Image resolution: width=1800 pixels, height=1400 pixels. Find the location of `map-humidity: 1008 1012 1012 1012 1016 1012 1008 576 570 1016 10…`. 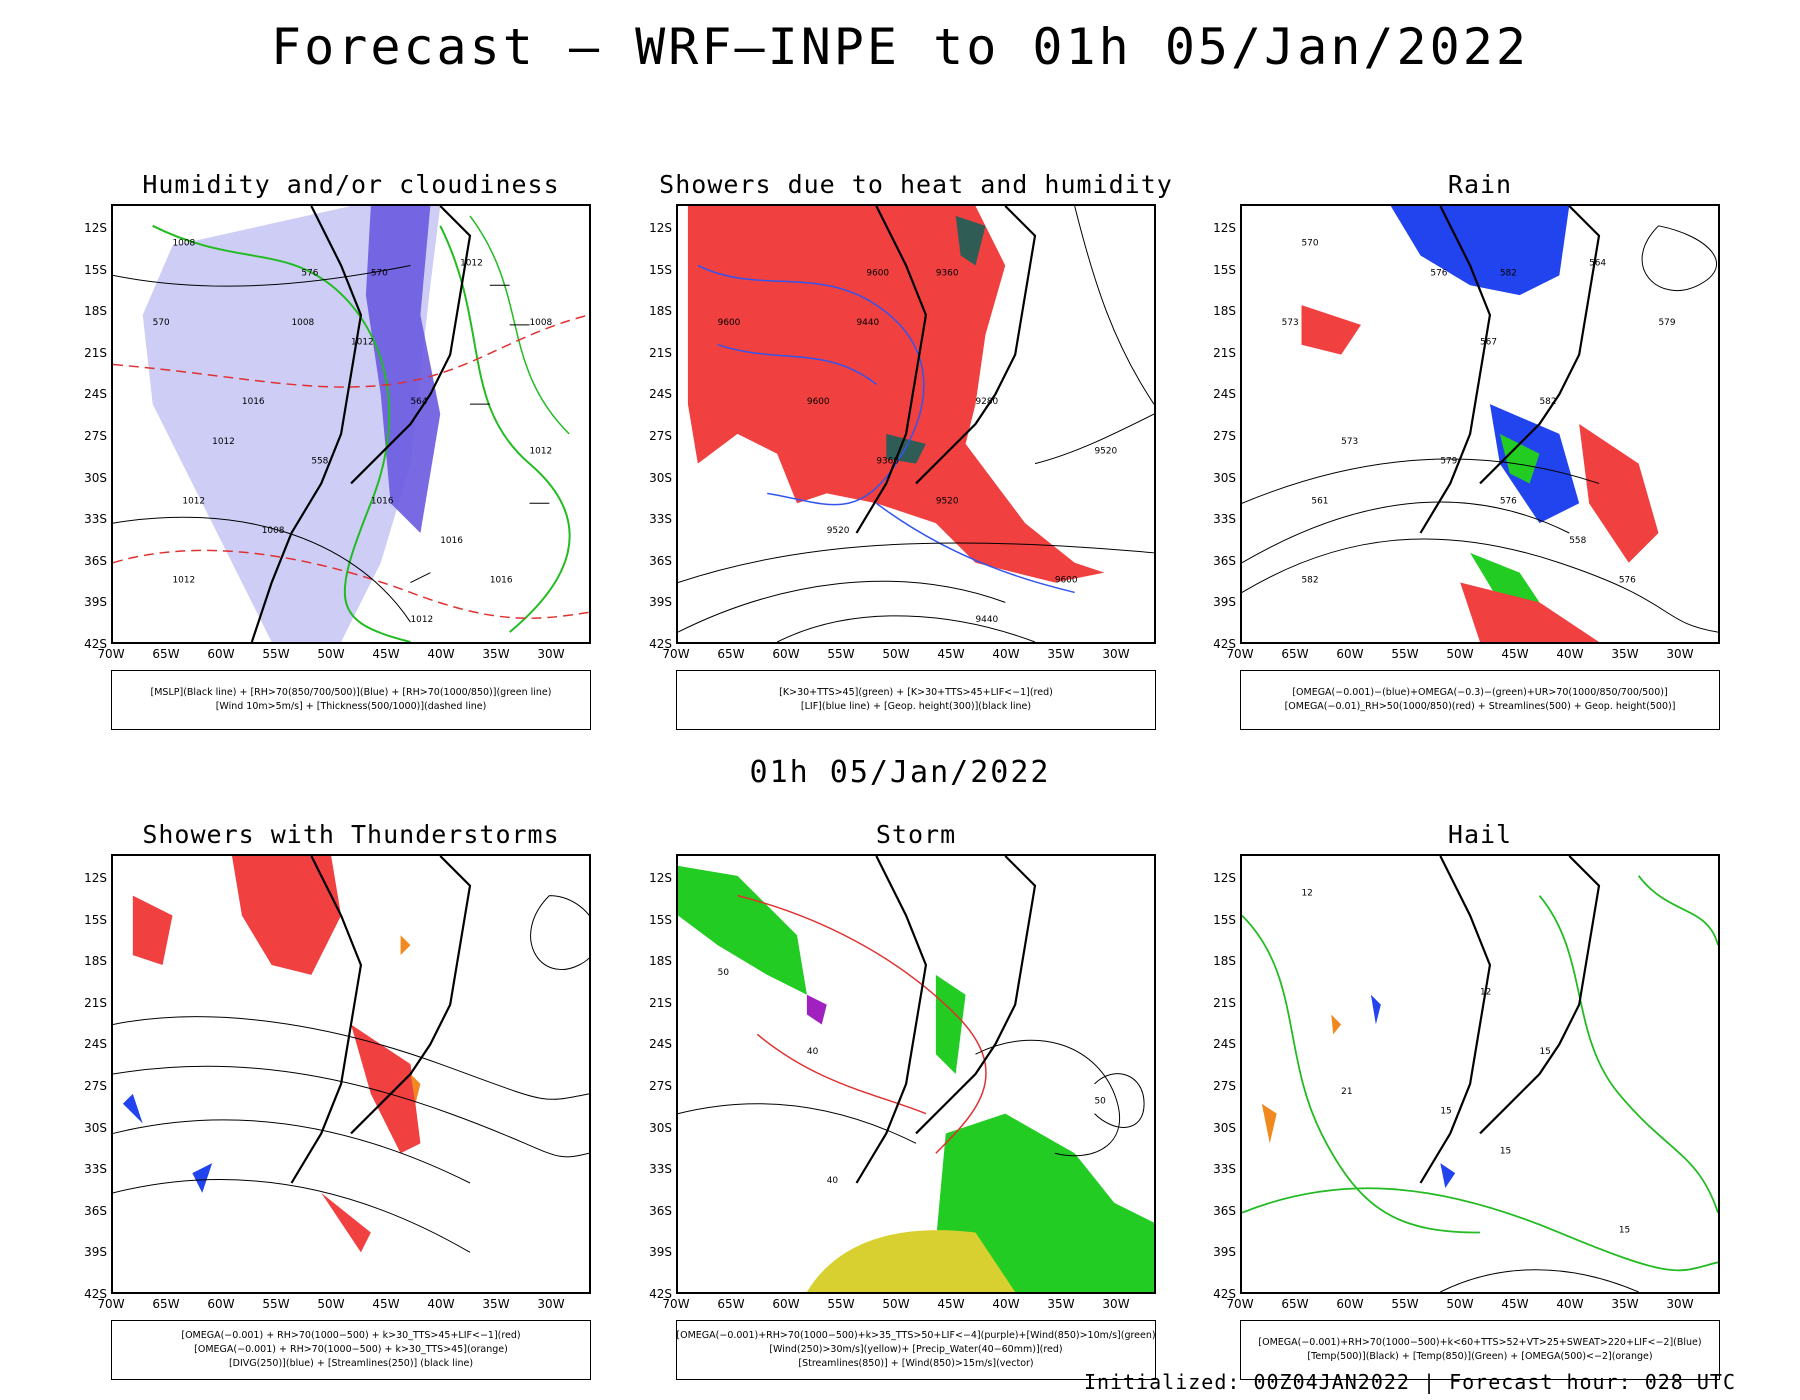

map-humidity: 1008 1012 1012 1012 1016 1012 1008 576 570 1016 10… is located at coordinates (351, 424).